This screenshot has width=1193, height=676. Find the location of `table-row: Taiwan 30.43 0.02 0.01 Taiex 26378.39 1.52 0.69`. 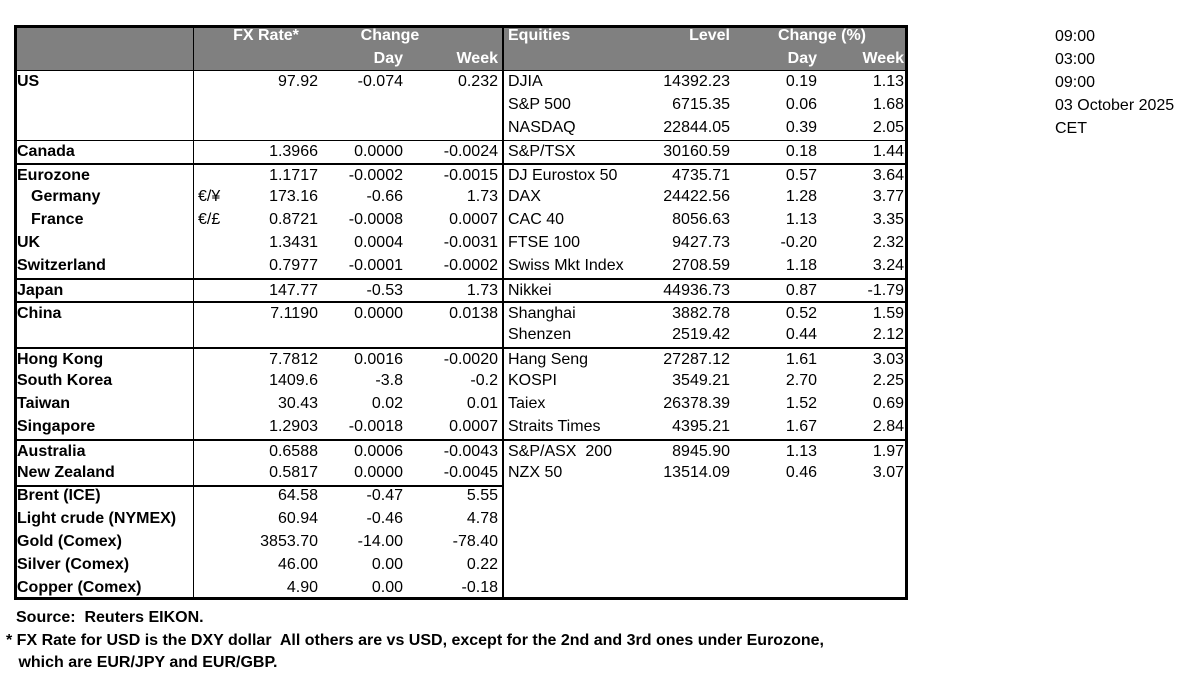

table-row: Taiwan 30.43 0.02 0.01 Taiex 26378.39 1.52 0.69 is located at coordinates (461, 404).